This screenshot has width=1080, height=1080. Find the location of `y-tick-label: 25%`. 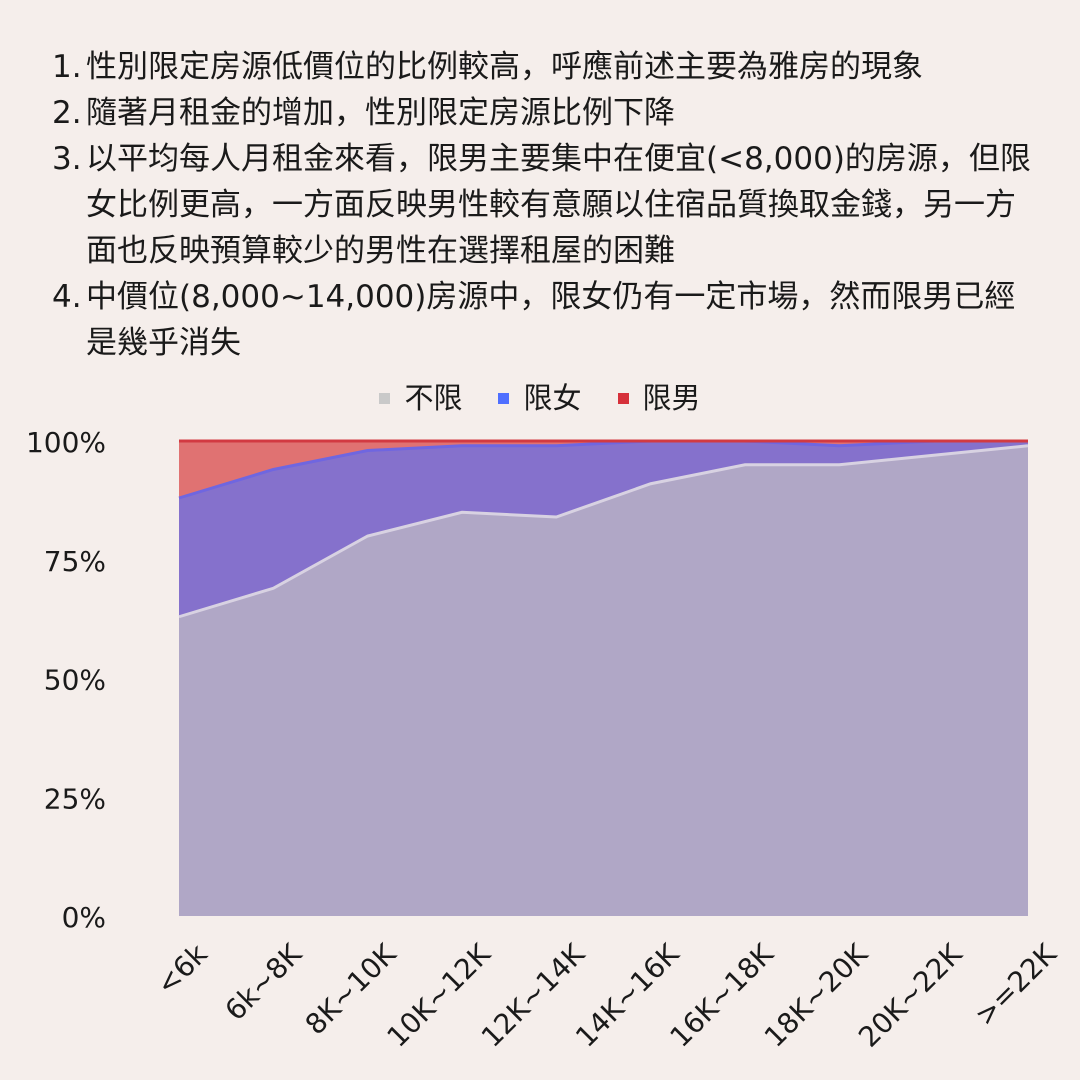

y-tick-label: 25% is located at coordinates (75, 798).